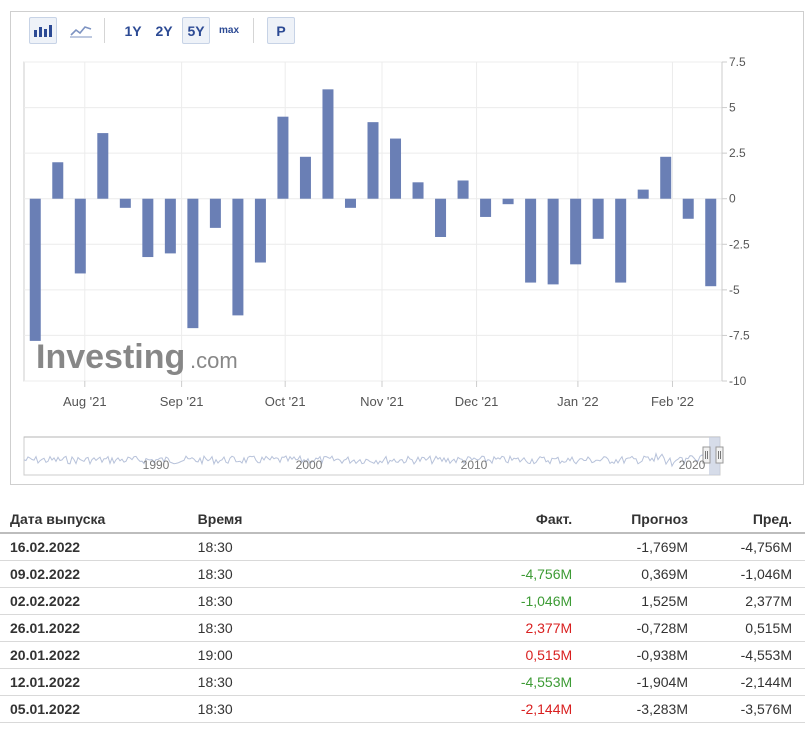  Describe the element at coordinates (477, 401) in the screenshot. I see `x-tick-label: Dec '21` at that location.